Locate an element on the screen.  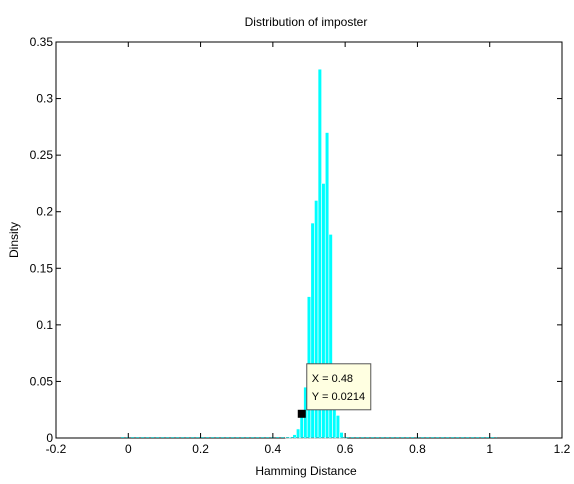
x-tick-label: 0.2 is located at coordinates (200, 449).